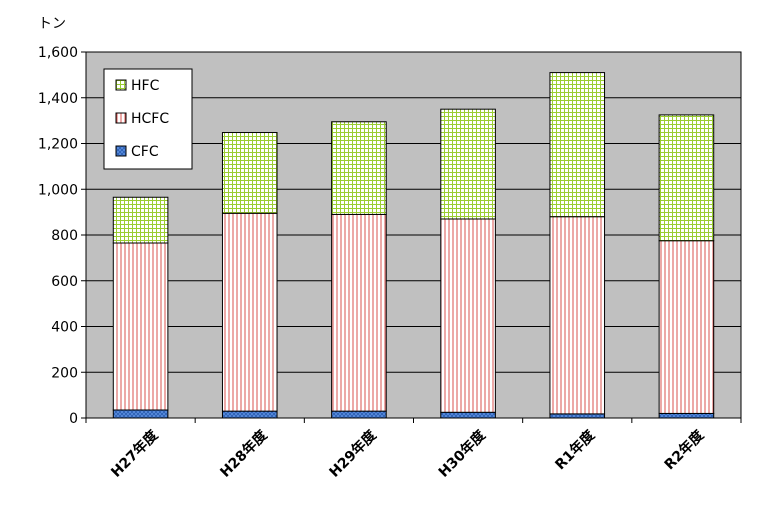 The width and height of the screenshot is (765, 507). What do you see at coordinates (121, 151) in the screenshot?
I see `legend-swatch-cfc` at bounding box center [121, 151].